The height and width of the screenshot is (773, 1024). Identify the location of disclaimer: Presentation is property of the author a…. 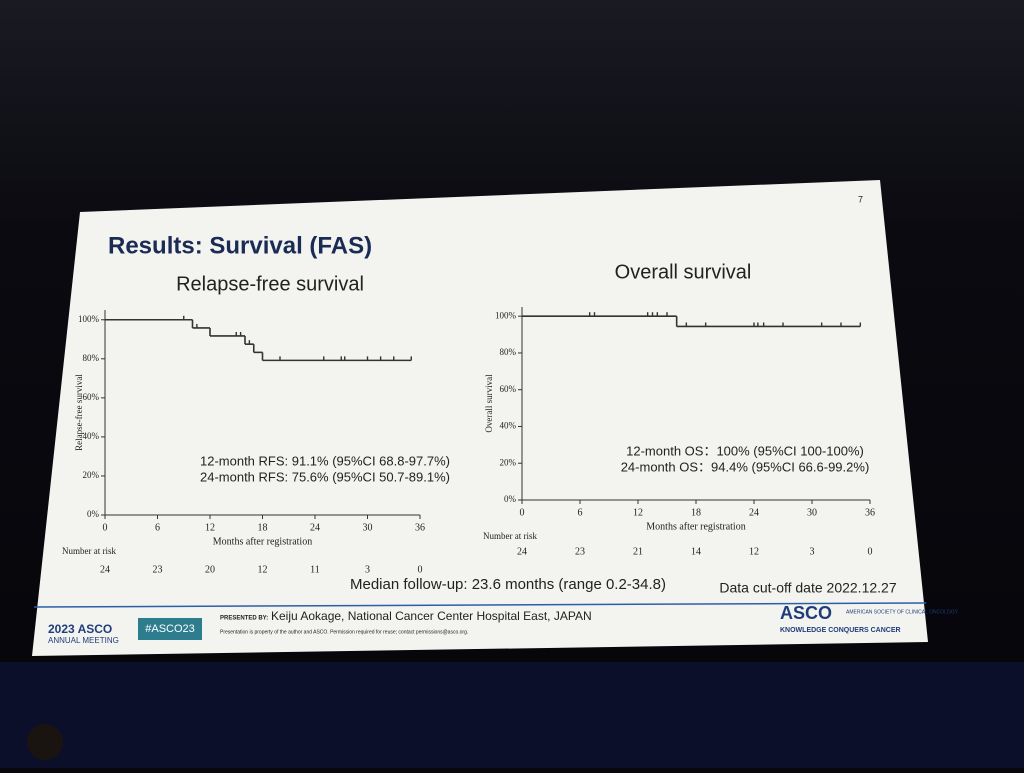
(344, 632).